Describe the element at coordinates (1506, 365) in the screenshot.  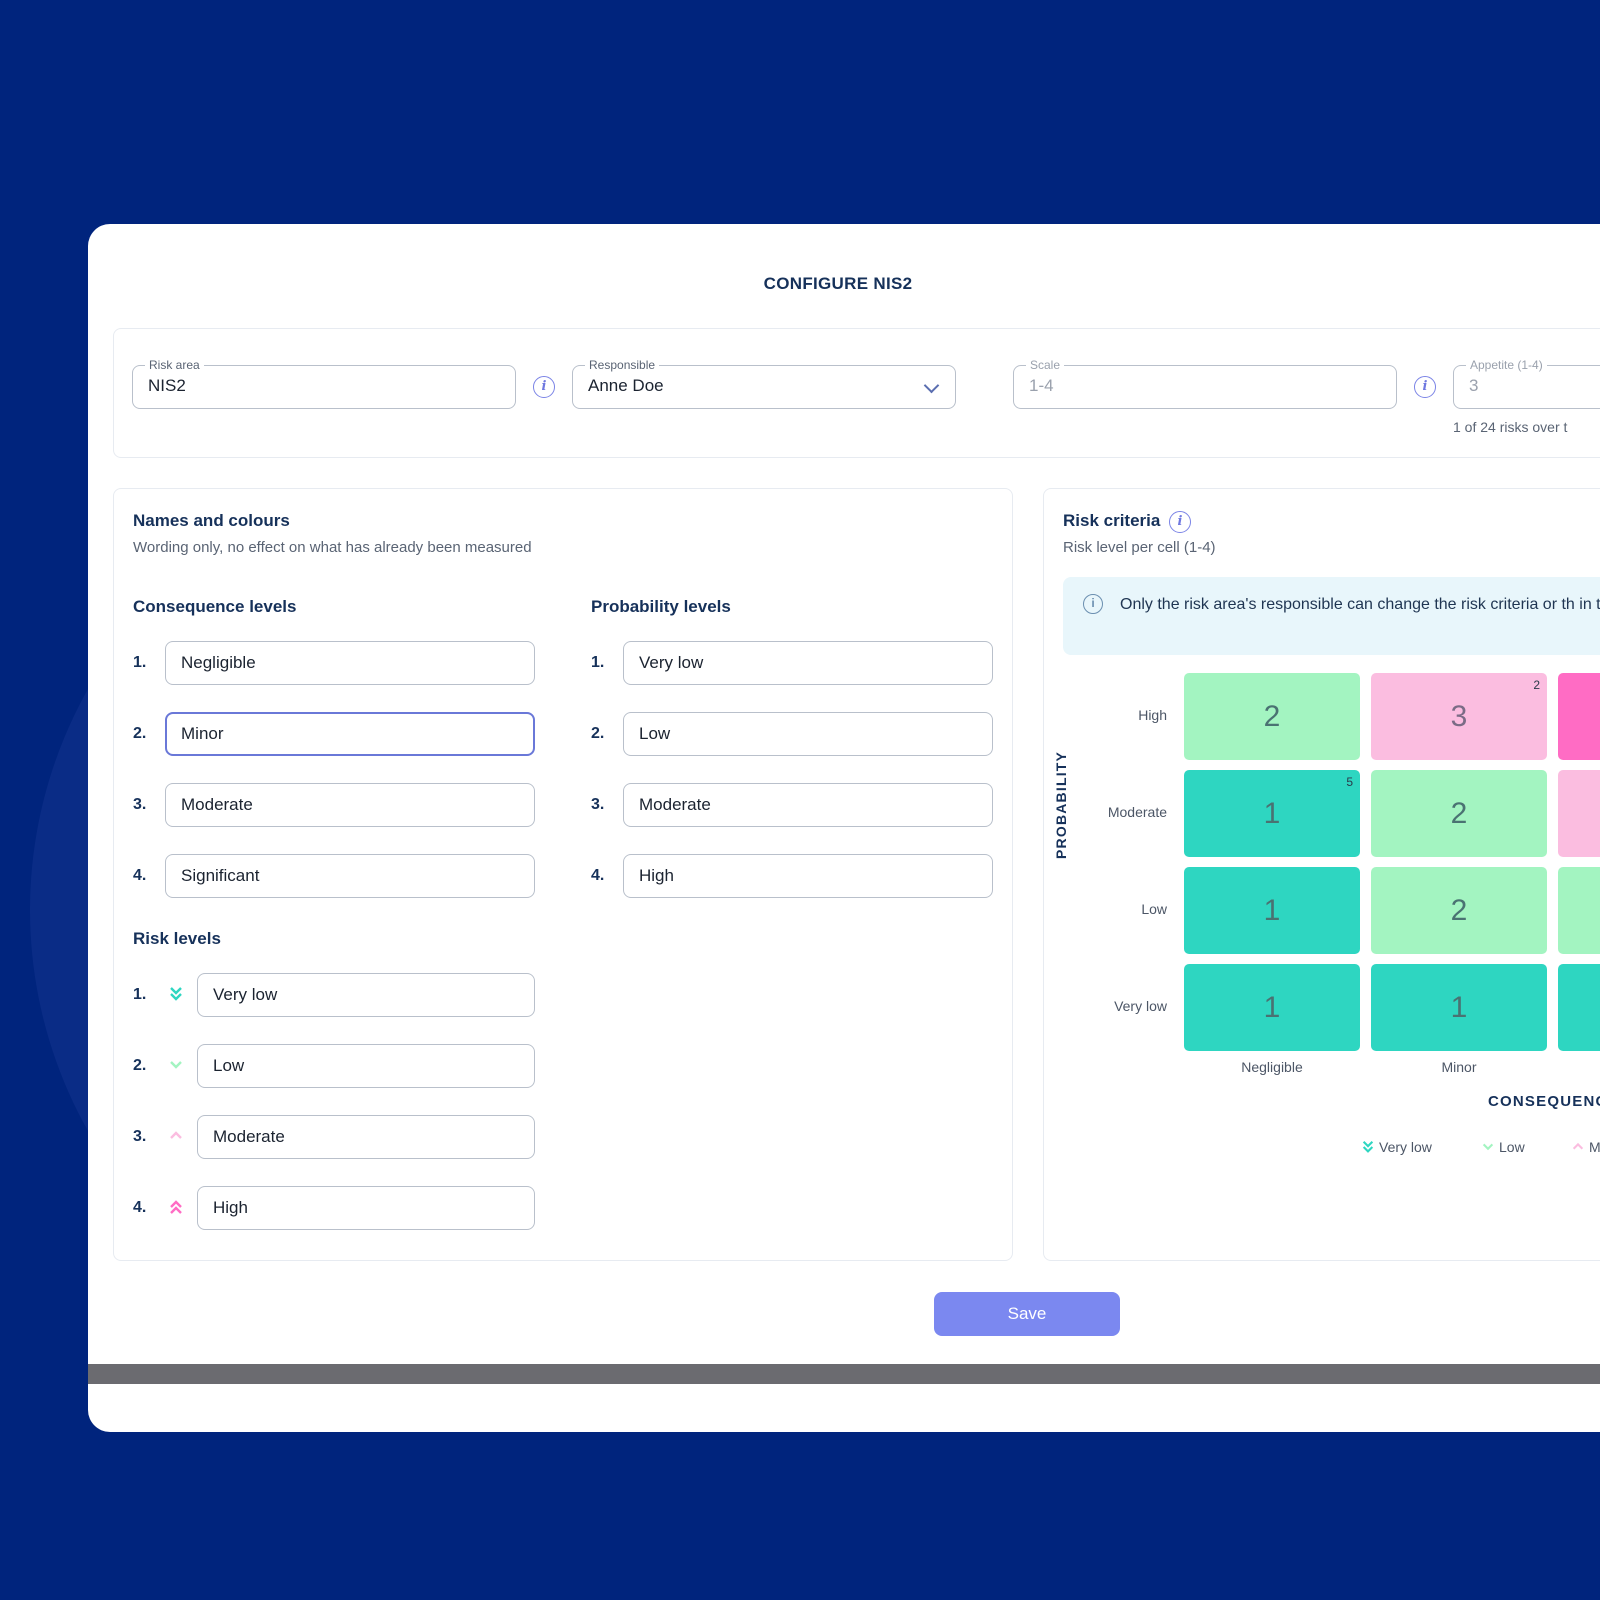
I see `appetite-label: Appetite (1-4)` at that location.